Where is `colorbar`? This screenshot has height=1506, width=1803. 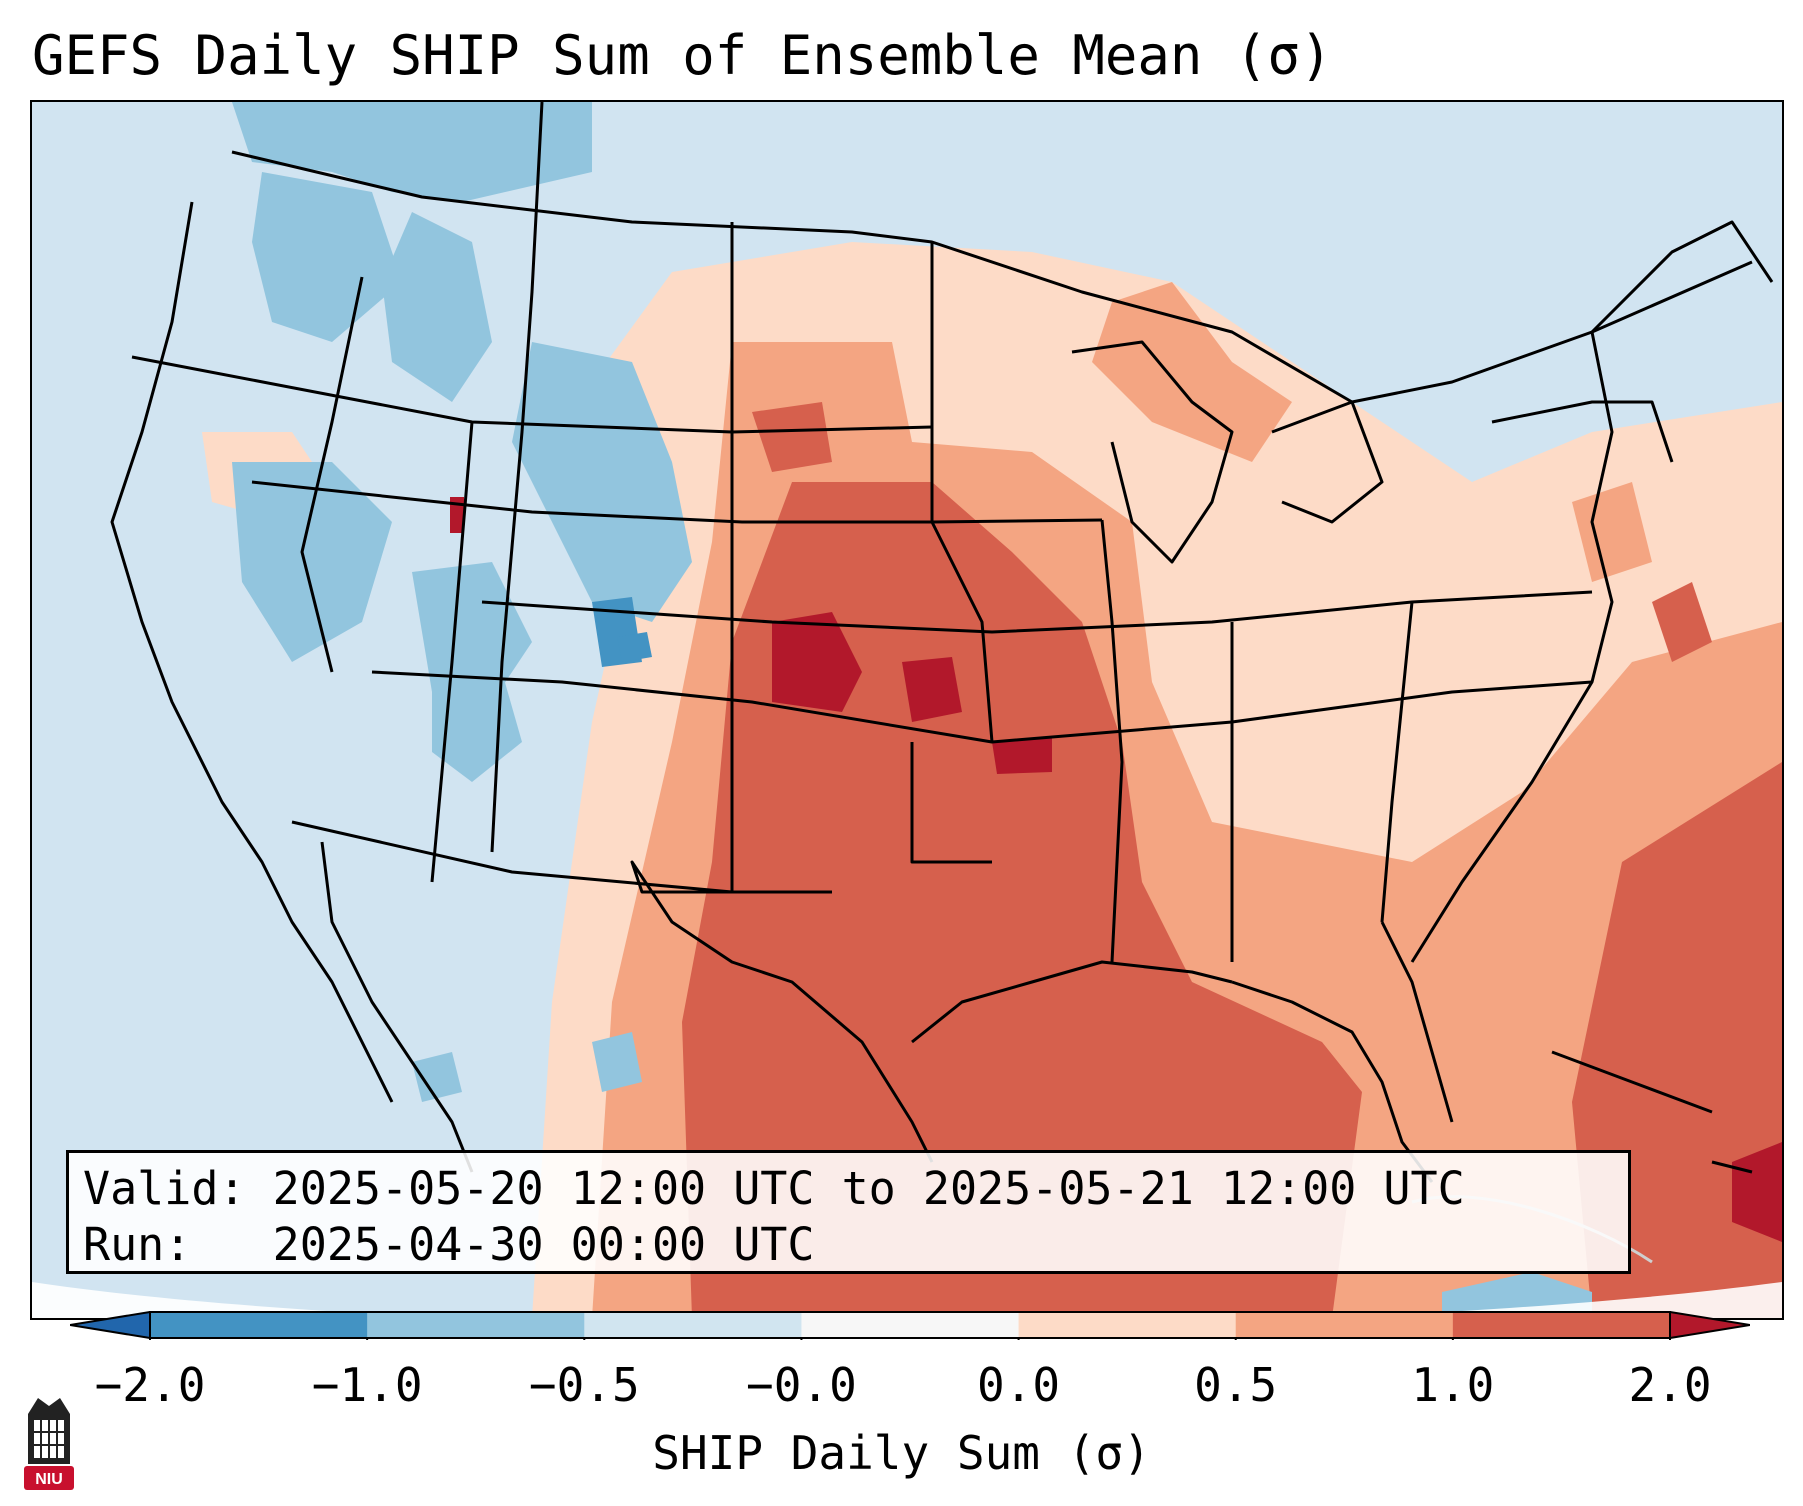 colorbar is located at coordinates (910, 1325).